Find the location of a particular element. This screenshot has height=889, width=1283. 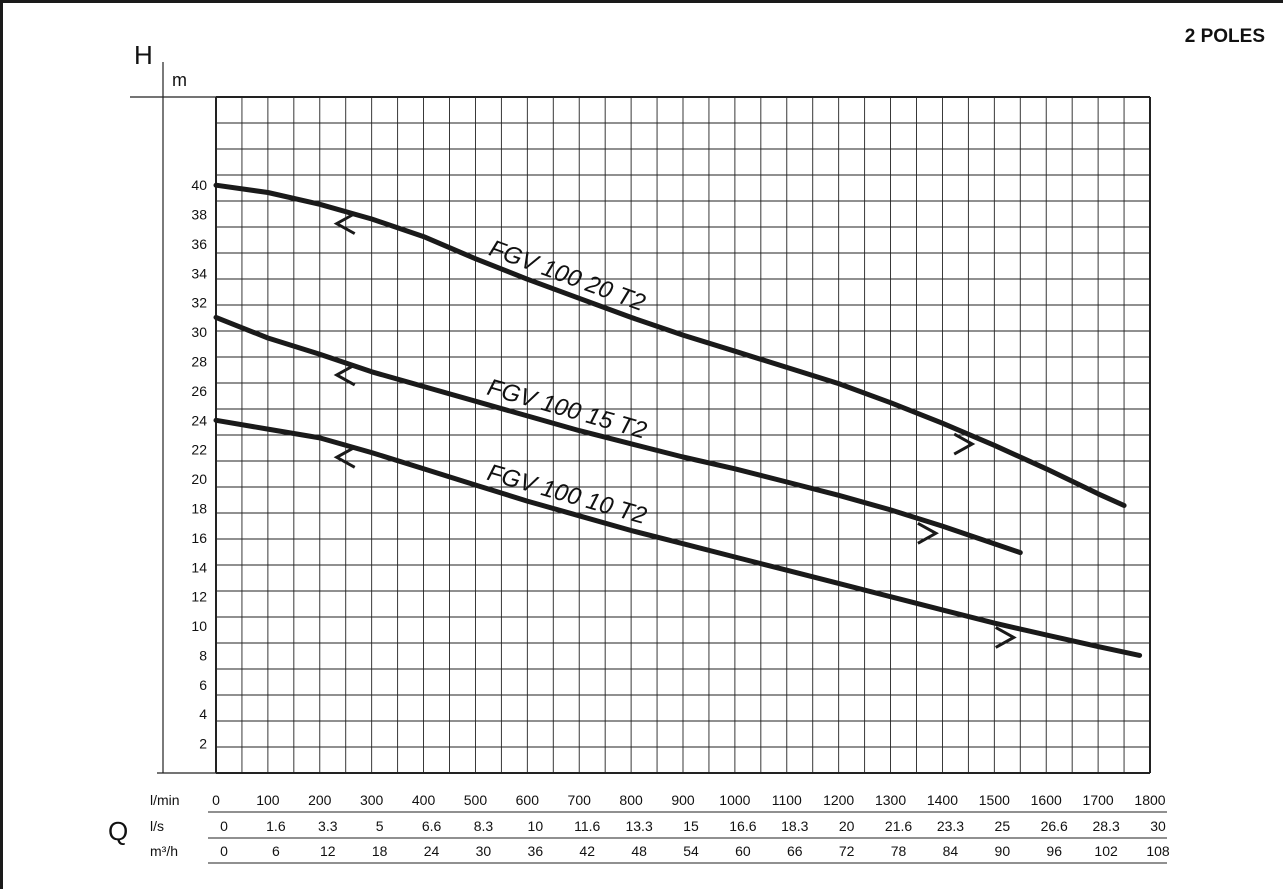

x-tick-label: 25 is located at coordinates (1003, 826).